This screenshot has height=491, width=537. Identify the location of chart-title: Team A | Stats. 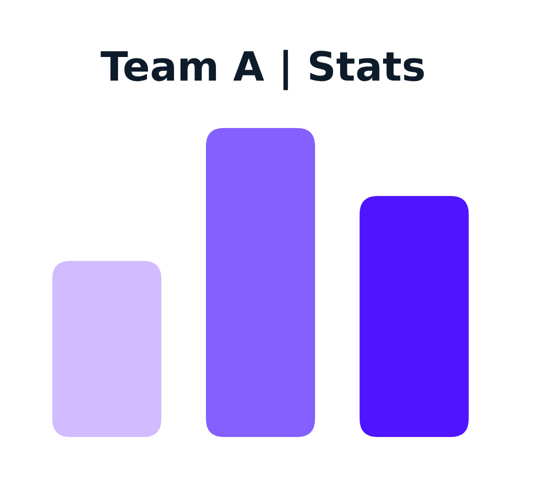
(262, 70).